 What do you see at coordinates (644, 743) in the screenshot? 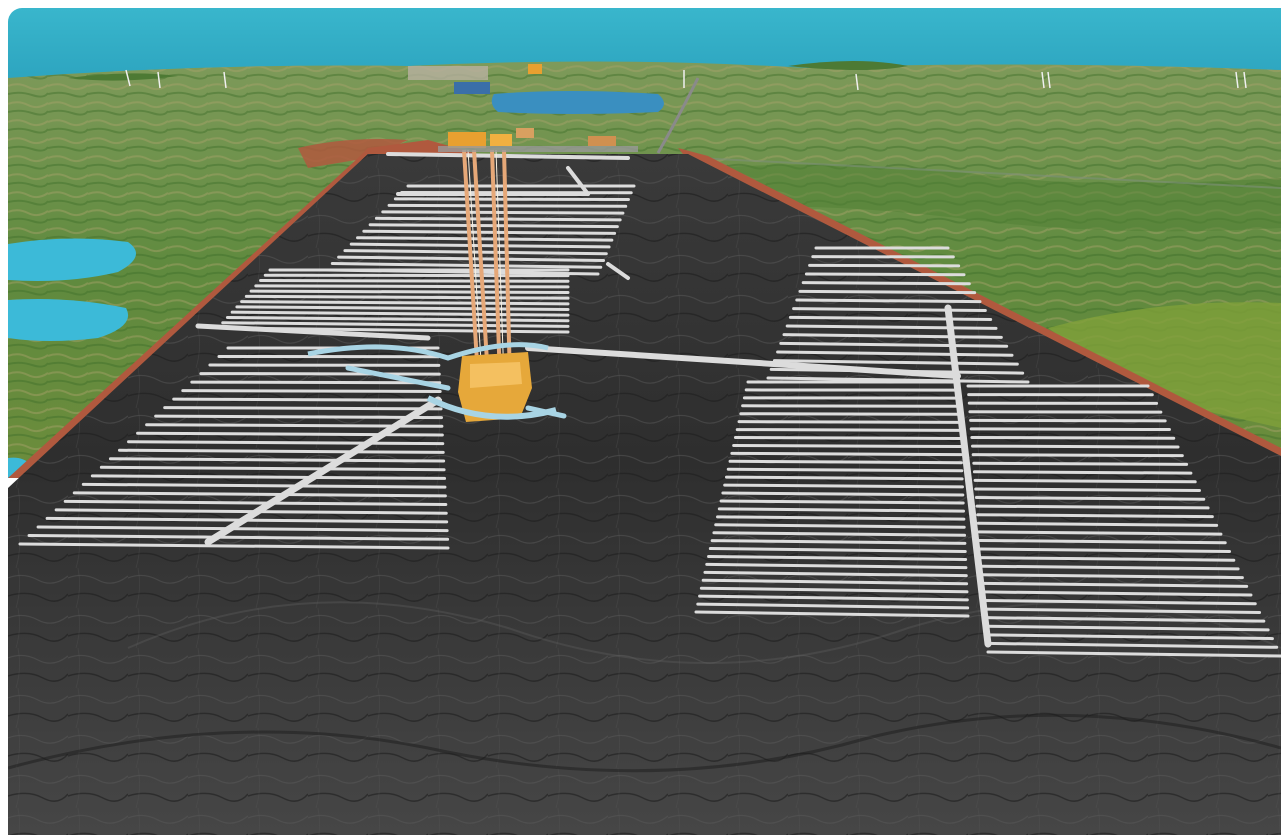
I see `rock-fracture` at bounding box center [644, 743].